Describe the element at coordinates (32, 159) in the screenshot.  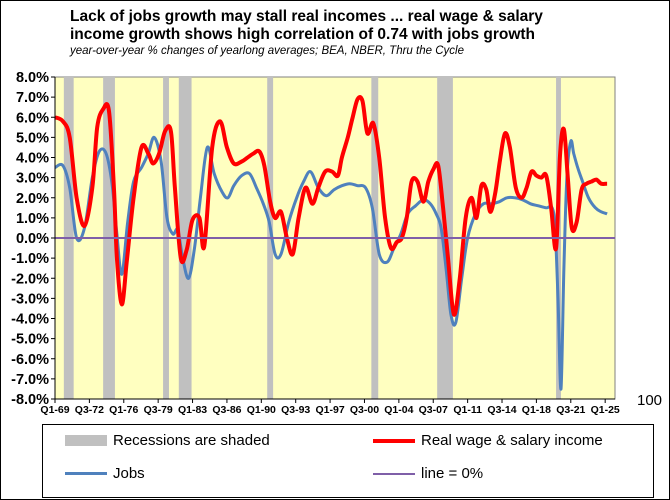
I see `y-tick-label: 4.0%` at that location.